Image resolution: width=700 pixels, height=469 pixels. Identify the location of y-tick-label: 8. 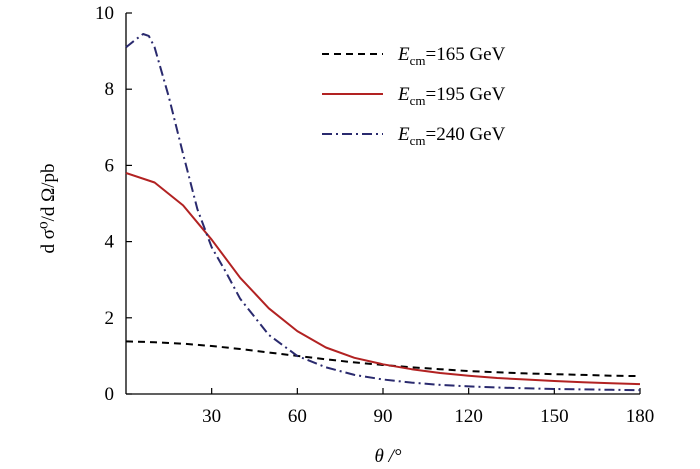
(110, 89).